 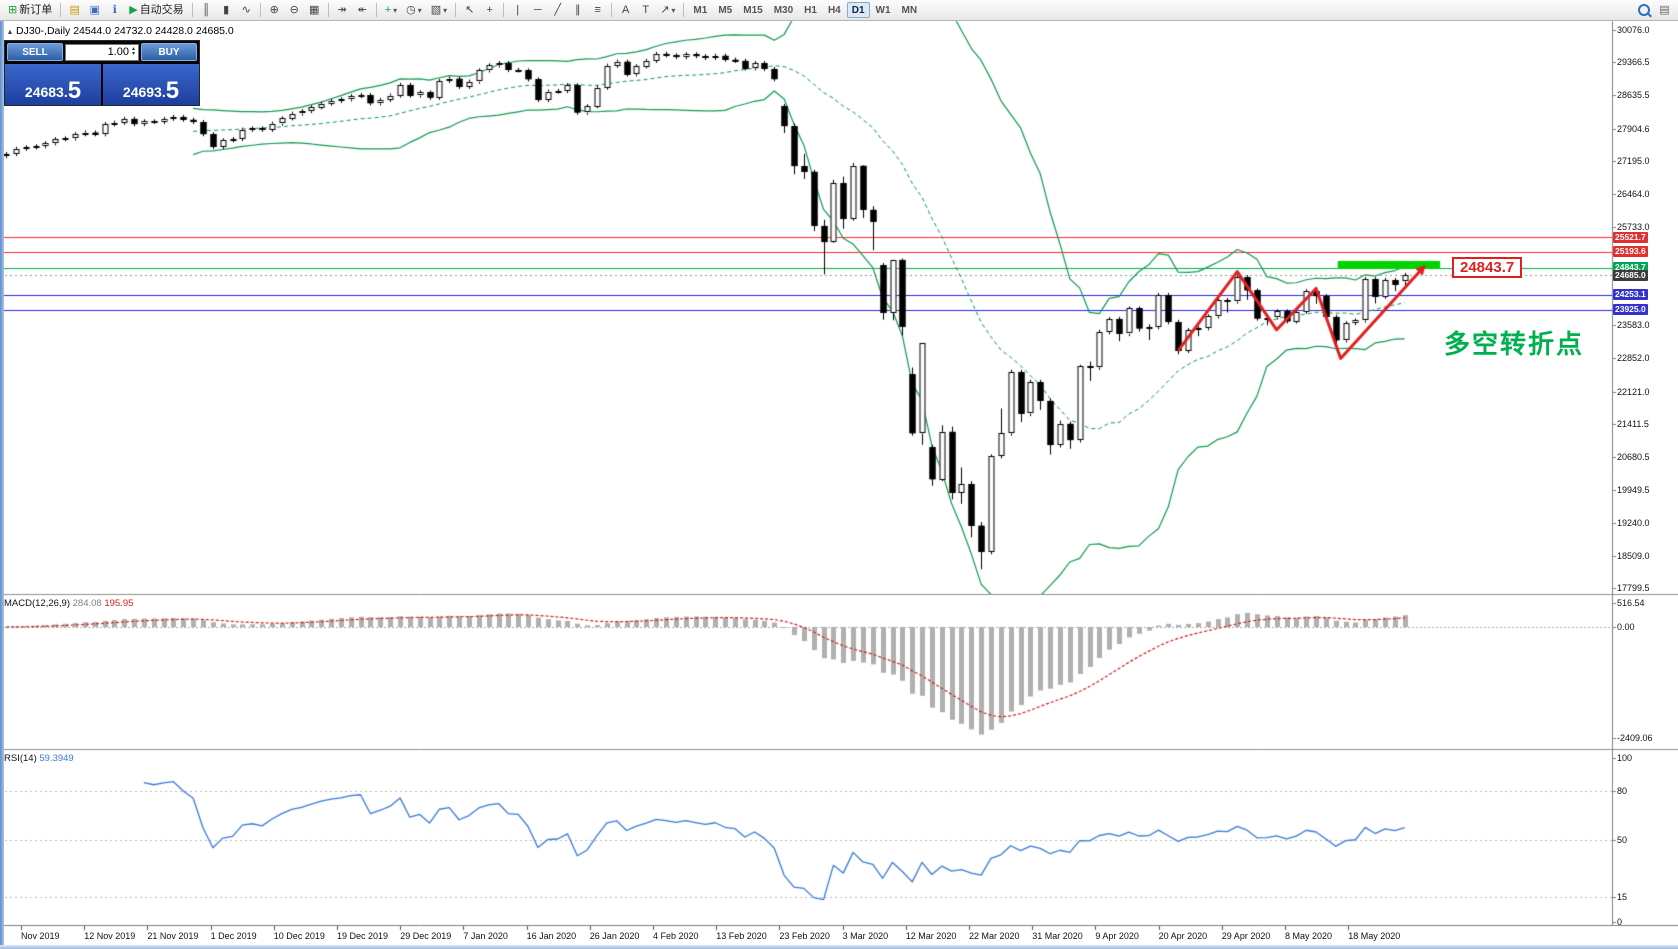 I want to click on candle-chart-button: ▮, so click(x=226, y=10).